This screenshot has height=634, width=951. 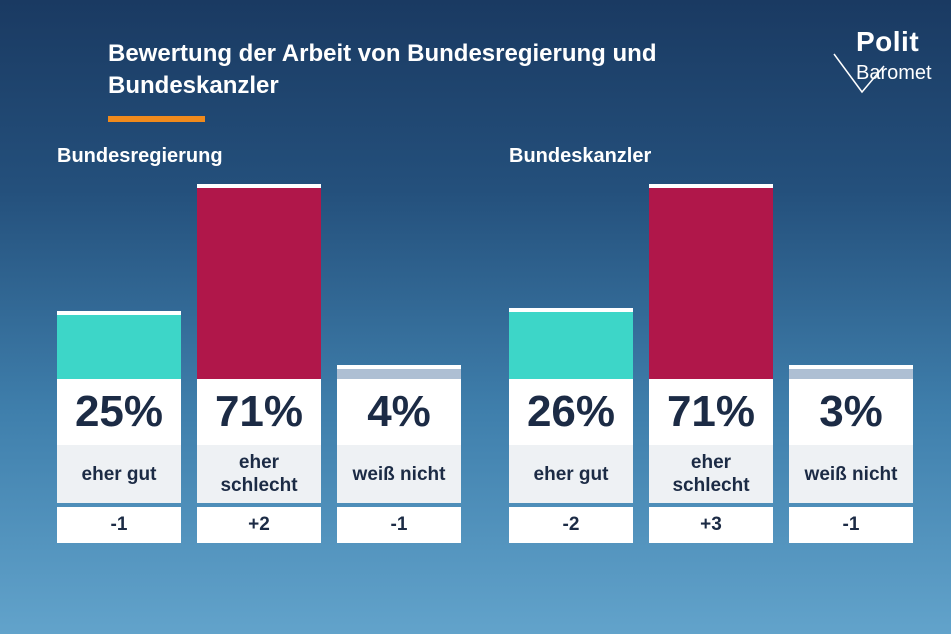 What do you see at coordinates (119, 412) in the screenshot?
I see `value-label: 25%` at bounding box center [119, 412].